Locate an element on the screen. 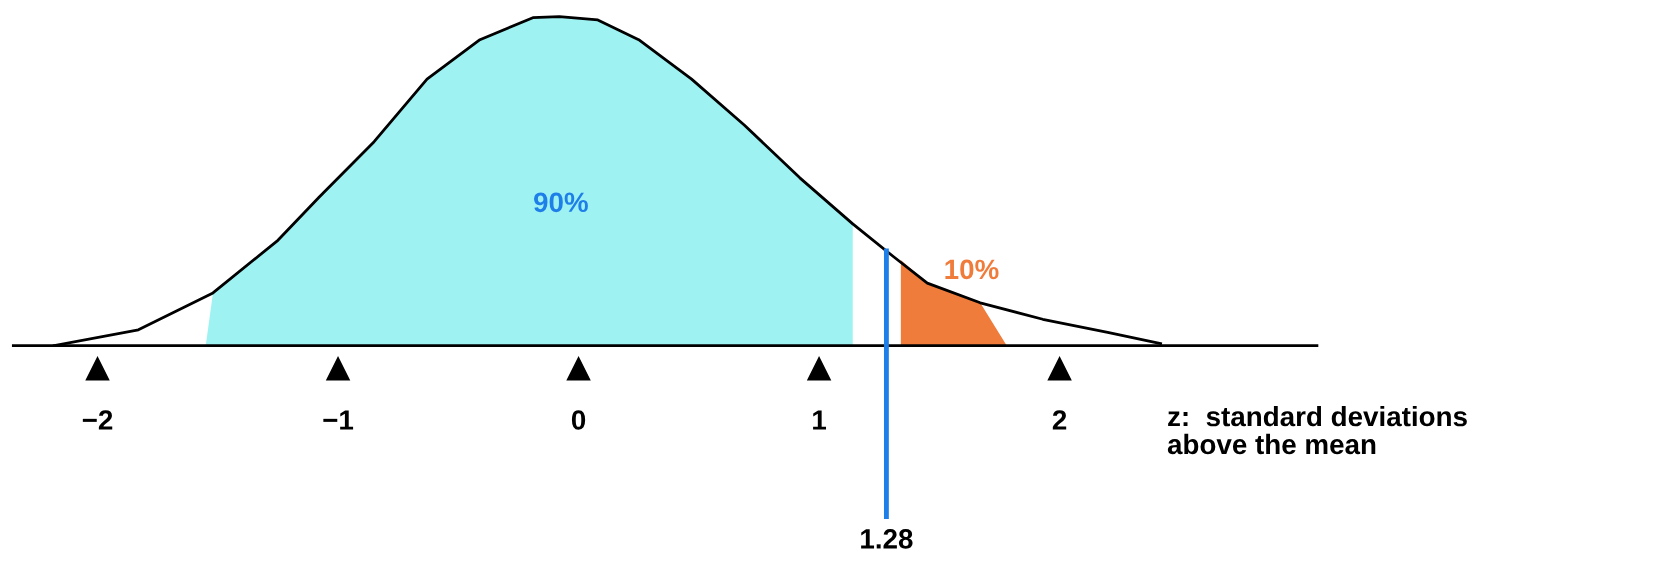  x-tick-label: −2 is located at coordinates (97, 420).